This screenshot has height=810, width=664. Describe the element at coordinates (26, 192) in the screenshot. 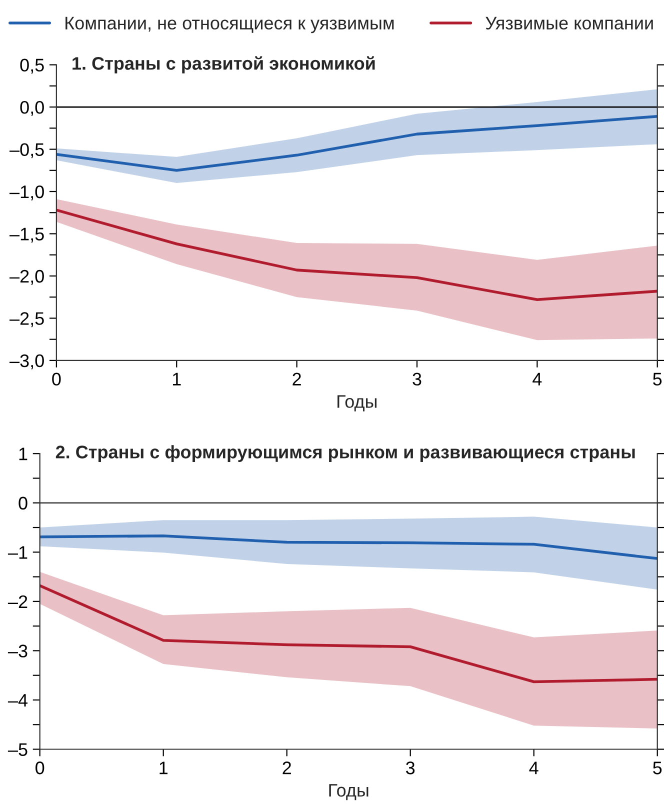

I see `y-tick-label: –1,0` at that location.